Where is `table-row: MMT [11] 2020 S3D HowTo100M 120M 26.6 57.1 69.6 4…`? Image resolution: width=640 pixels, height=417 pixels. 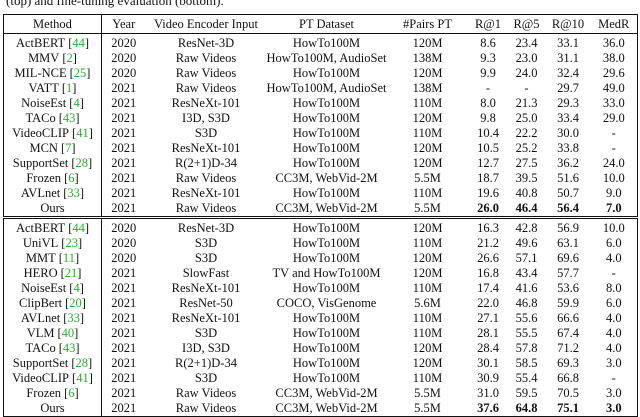 table-row: MMT [11] 2020 S3D HowTo100M 120M 26.6 57.1 69.6 4… is located at coordinates (320, 258).